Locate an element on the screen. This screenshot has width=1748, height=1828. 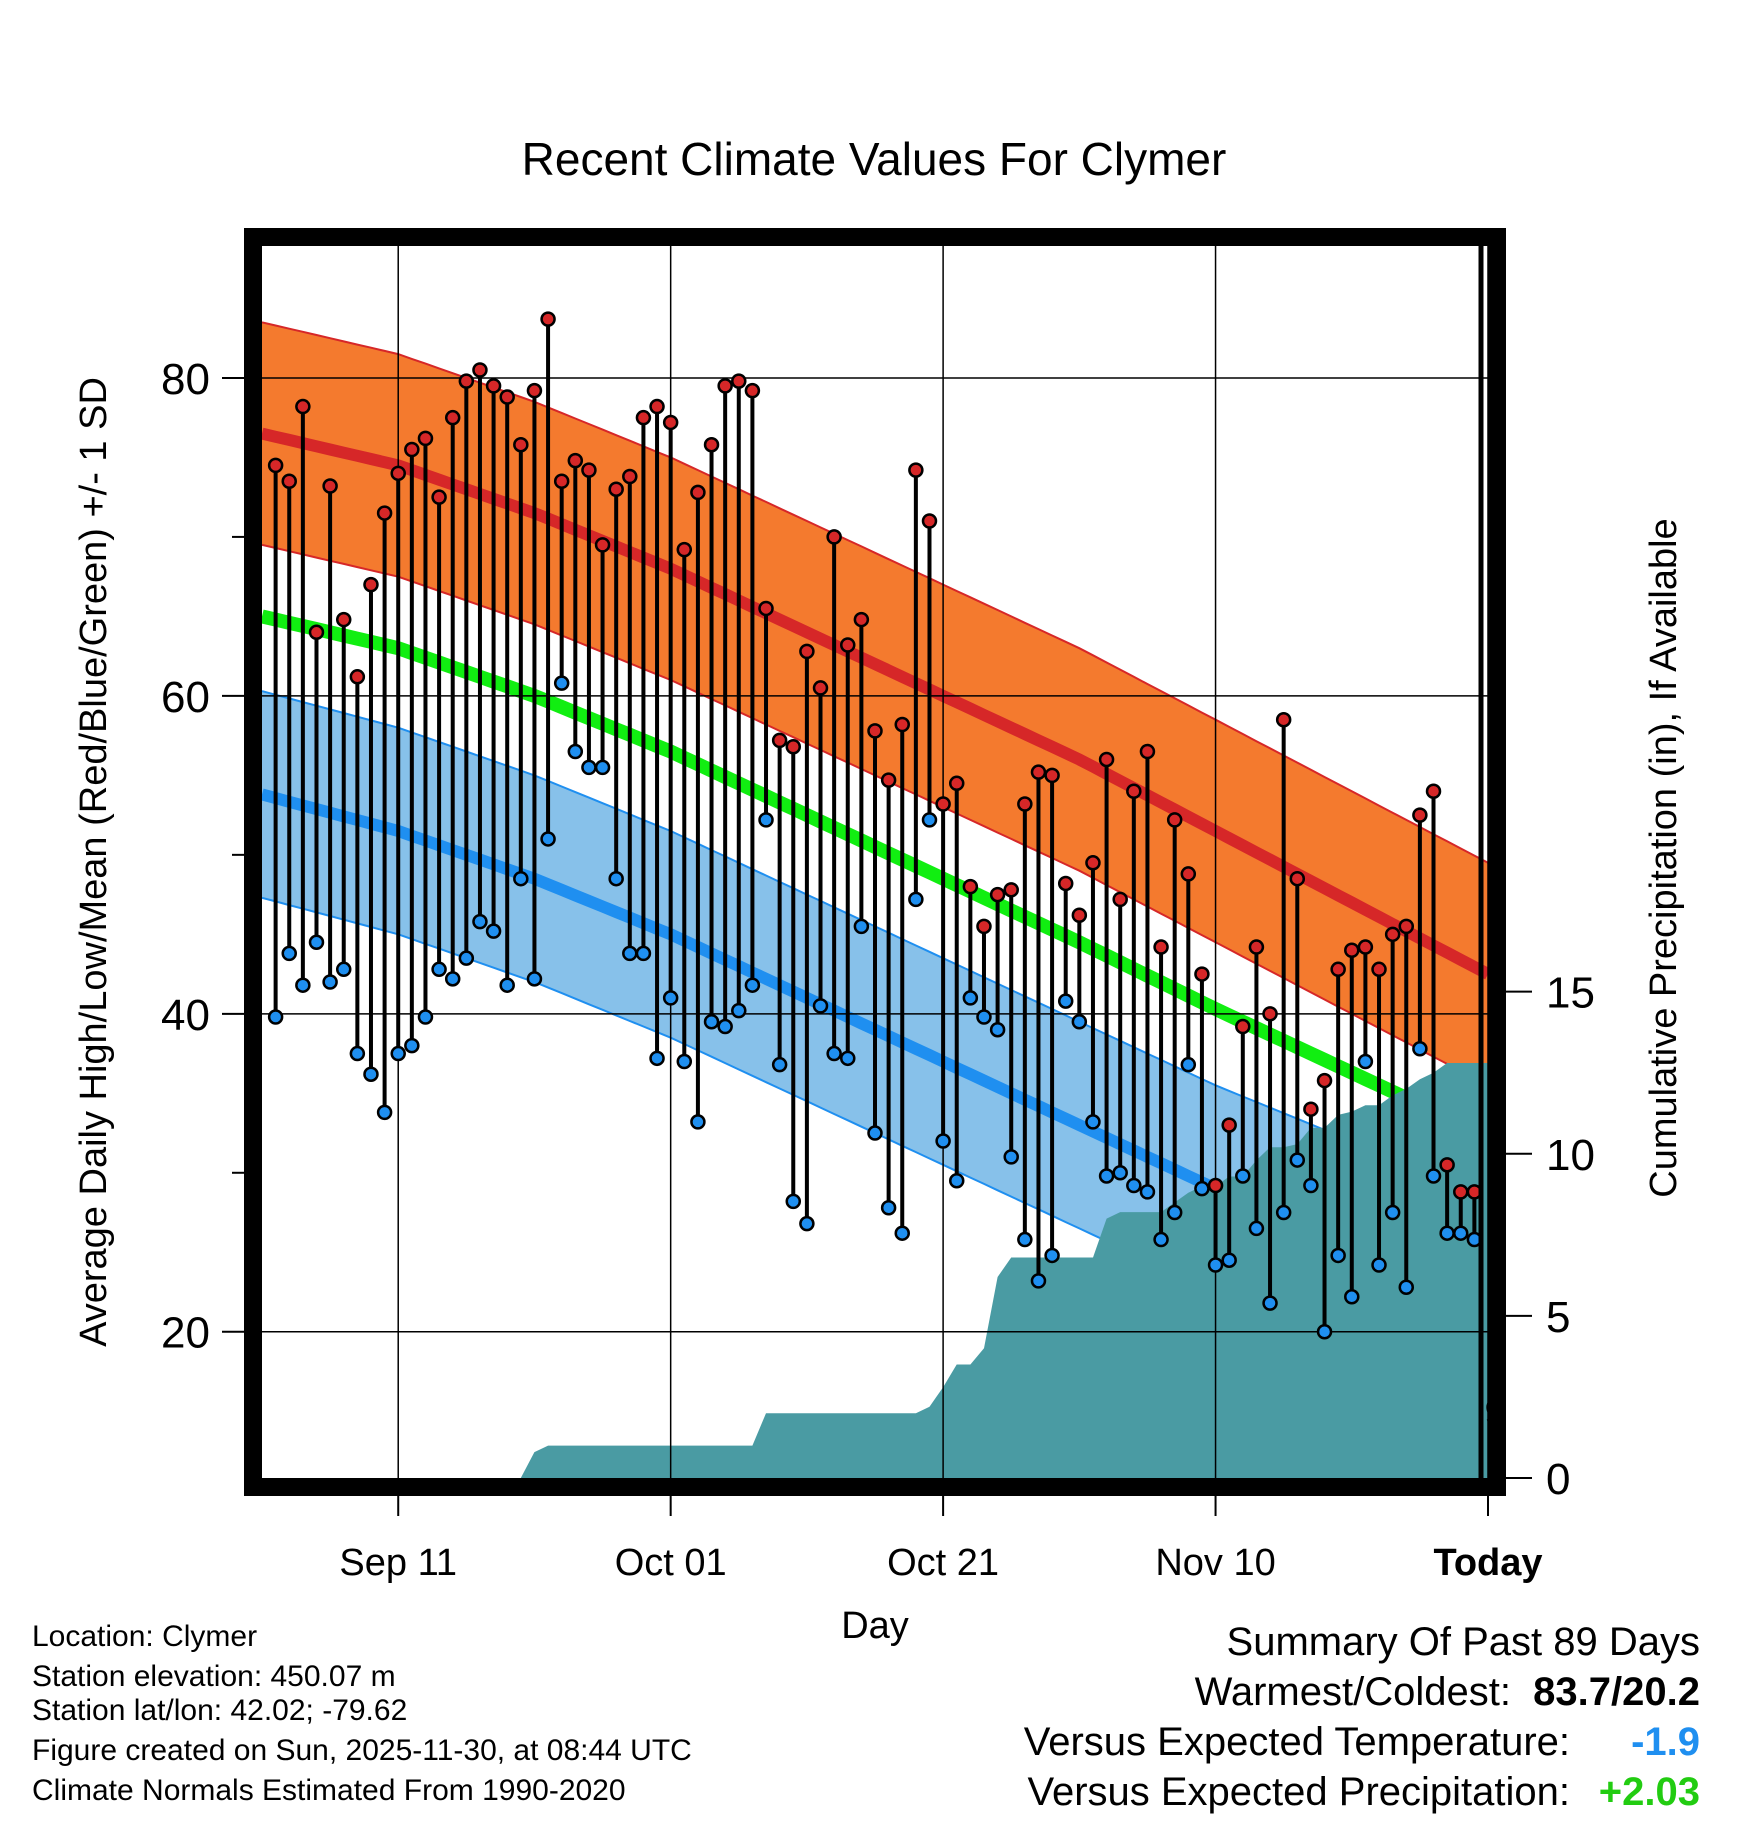
precip-label: Versus Expected Precipitation: is located at coordinates (1298, 1792).